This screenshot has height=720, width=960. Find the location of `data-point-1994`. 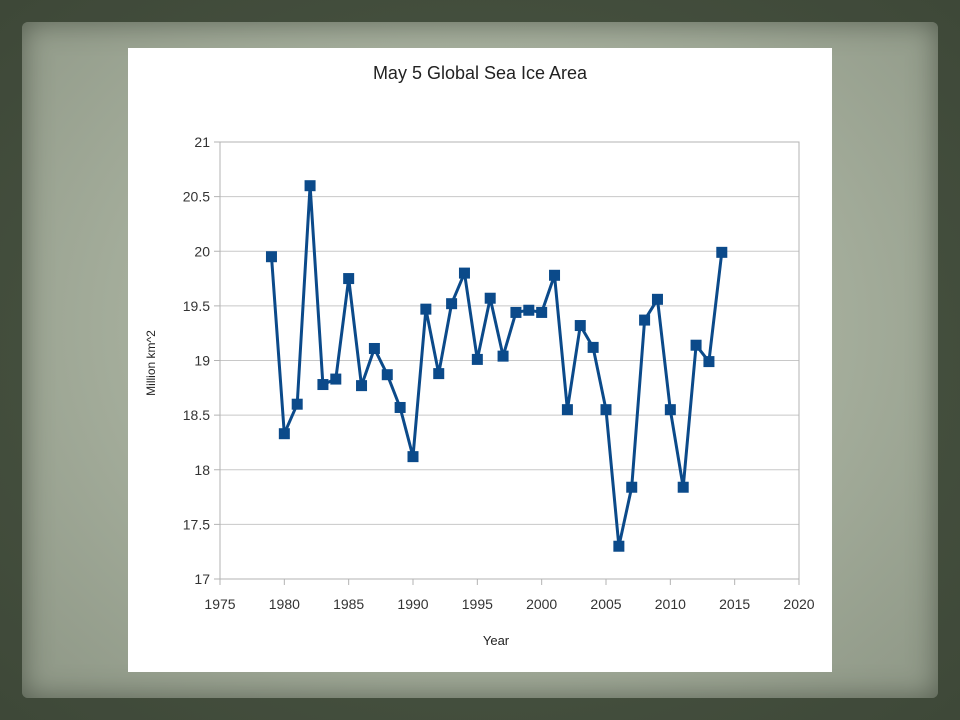

data-point-1994 is located at coordinates (464, 273).